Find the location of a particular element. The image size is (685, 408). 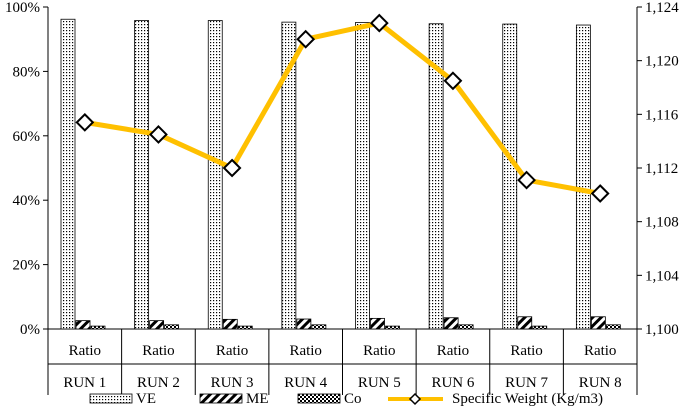

group-label: RUN 1 is located at coordinates (84, 383).